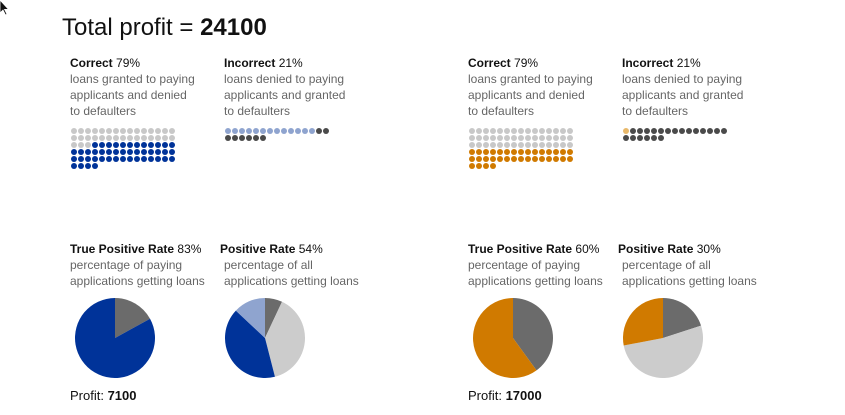 Image resolution: width=845 pixels, height=415 pixels. Describe the element at coordinates (489, 63) in the screenshot. I see `correct-label: Correct` at that location.